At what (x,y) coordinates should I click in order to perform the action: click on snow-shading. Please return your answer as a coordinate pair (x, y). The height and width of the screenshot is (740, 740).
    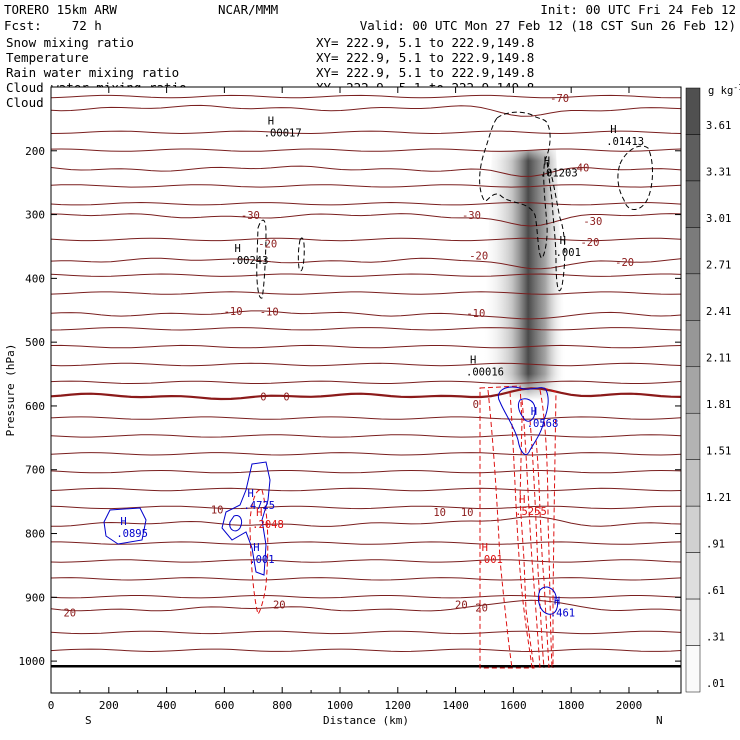
    Looking at the image, I should click on (524, 276).